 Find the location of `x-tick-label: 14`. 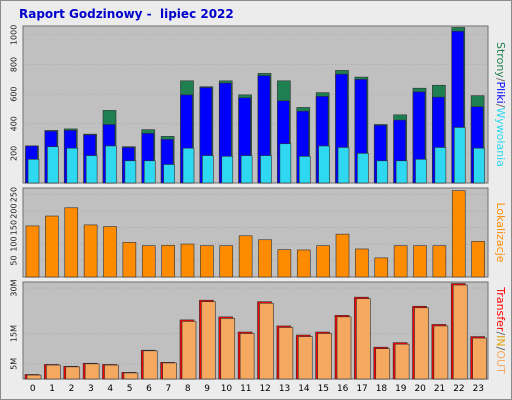

x-tick-label: 14 is located at coordinates (304, 389).